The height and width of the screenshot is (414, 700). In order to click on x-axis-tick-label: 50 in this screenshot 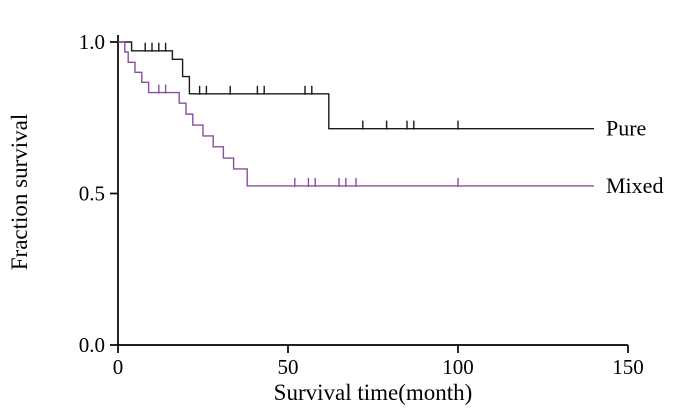, I will do `click(288, 367)`.